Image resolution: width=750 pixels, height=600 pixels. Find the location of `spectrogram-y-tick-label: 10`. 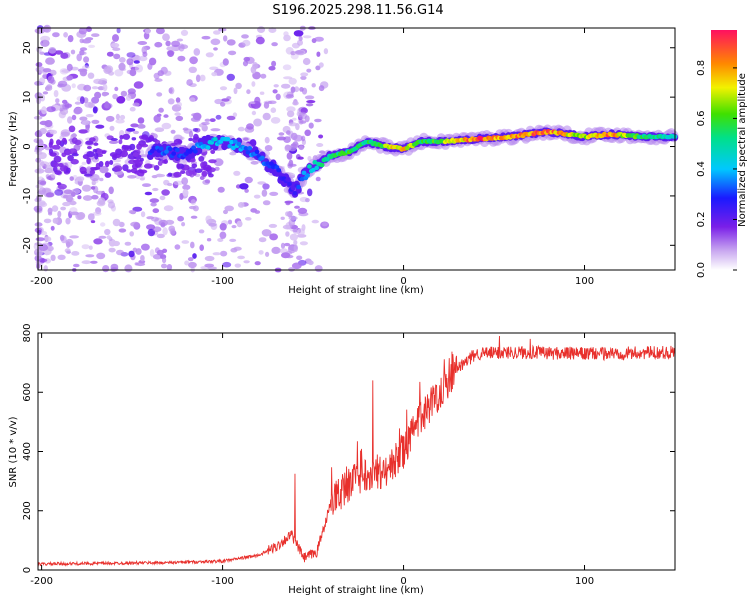

spectrogram-y-tick-label: 10 is located at coordinates (27, 97).